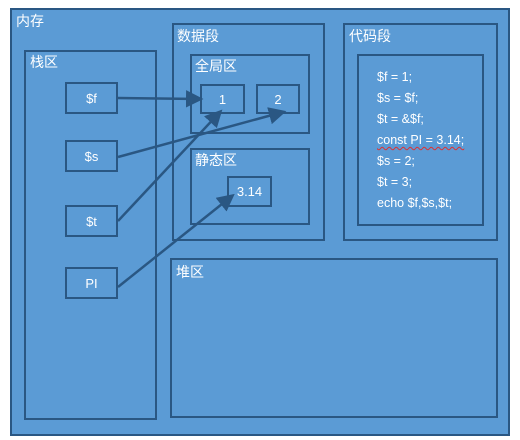 This screenshot has height=440, width=520. What do you see at coordinates (44, 62) in the screenshot?
I see `stack-title: 栈区` at bounding box center [44, 62].